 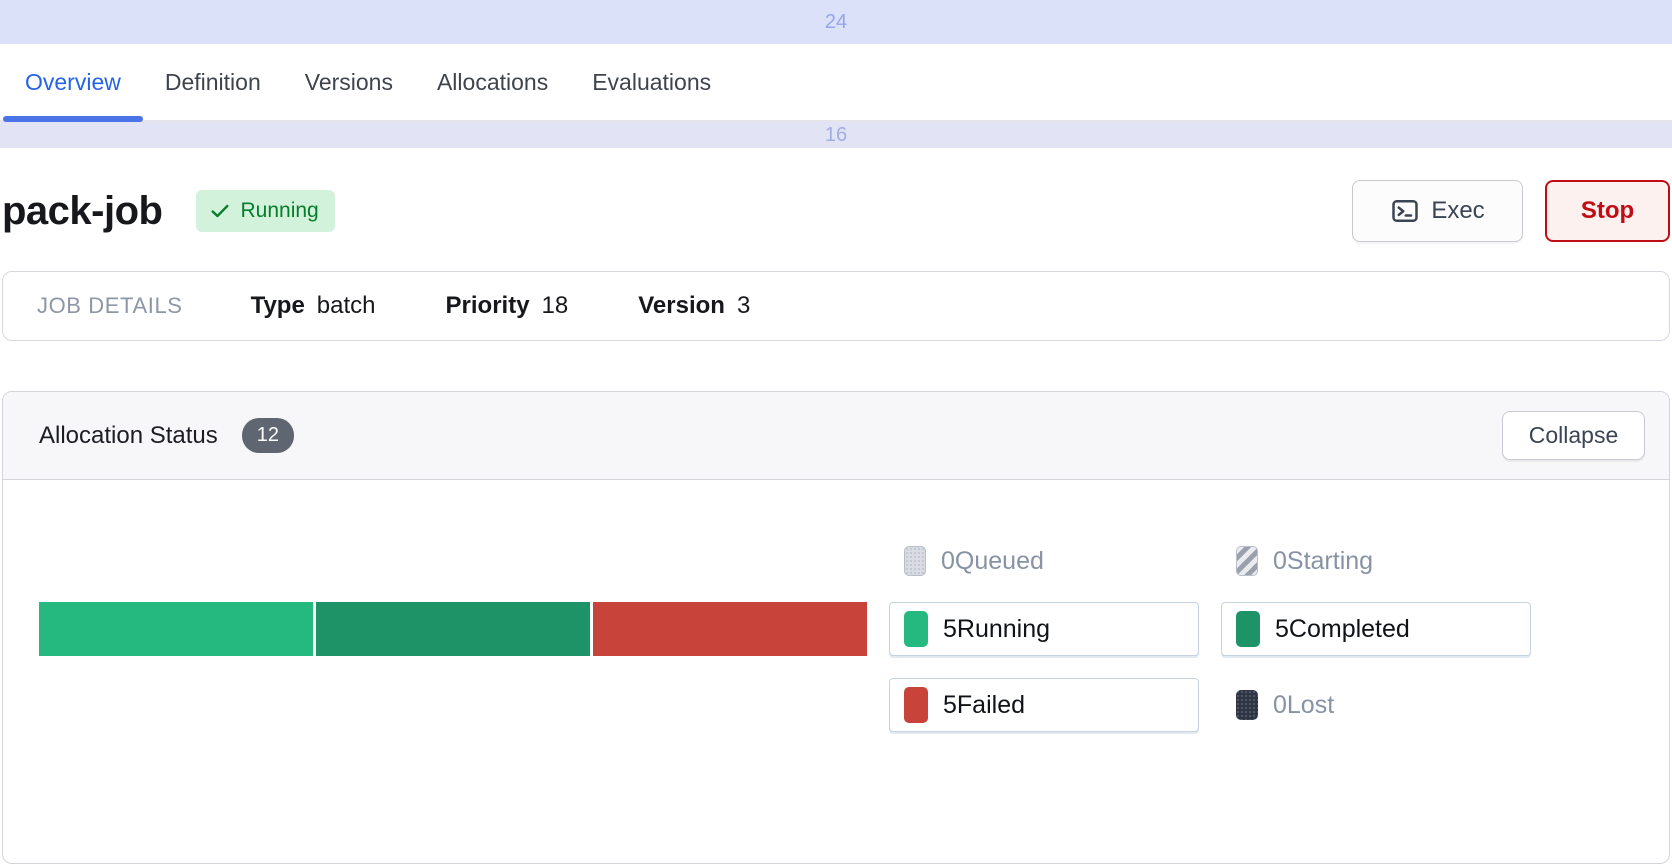 I want to click on legend-swatch-queued-icon, so click(x=915, y=561).